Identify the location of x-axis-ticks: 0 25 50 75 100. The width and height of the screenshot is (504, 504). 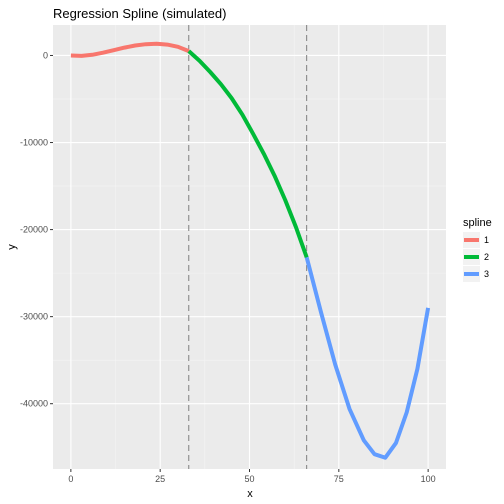
(252, 476).